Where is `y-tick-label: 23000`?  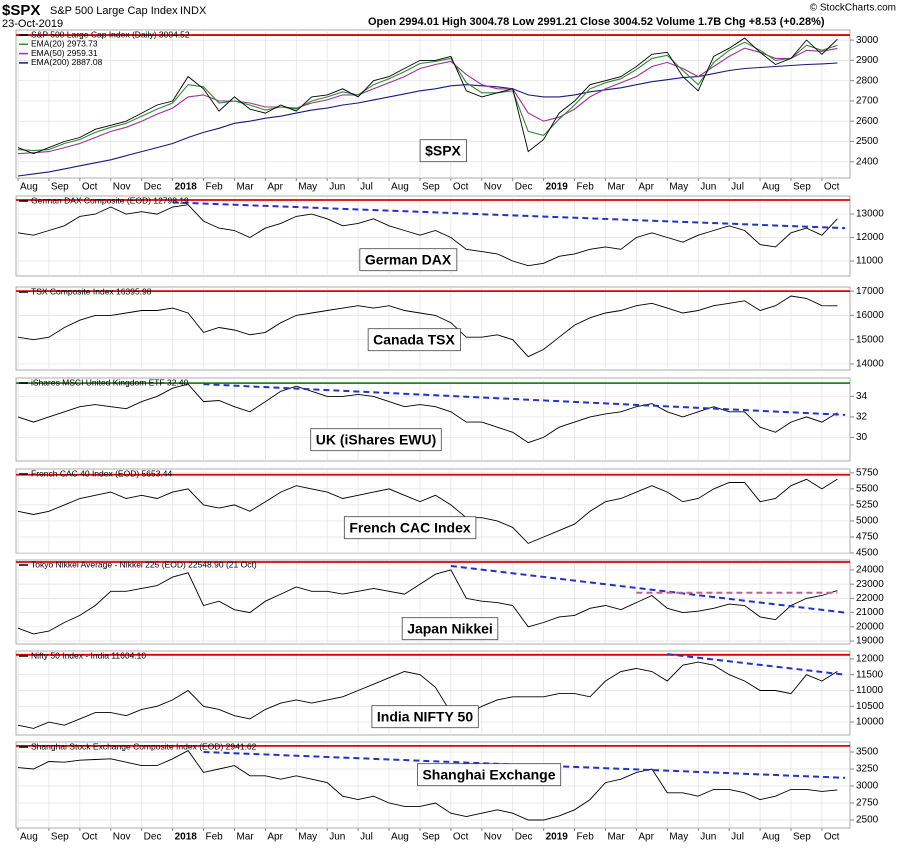
y-tick-label: 23000 is located at coordinates (870, 584).